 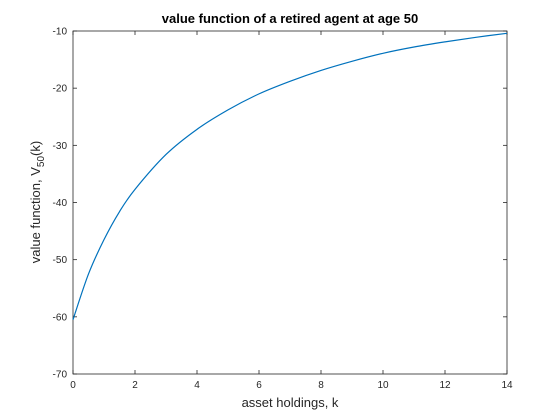 What do you see at coordinates (290, 402) in the screenshot?
I see `x-axis-label: asset holdings, k` at bounding box center [290, 402].